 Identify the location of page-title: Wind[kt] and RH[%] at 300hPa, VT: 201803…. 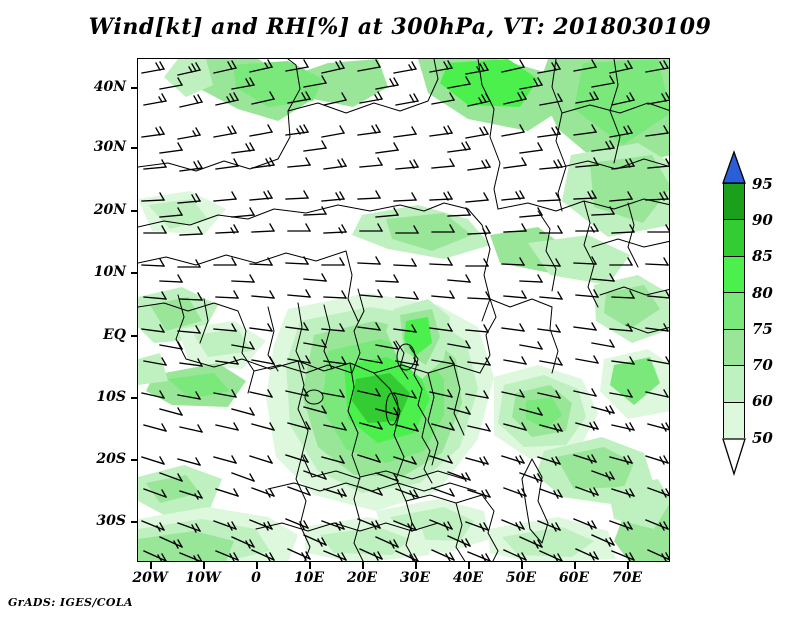
(400, 27).